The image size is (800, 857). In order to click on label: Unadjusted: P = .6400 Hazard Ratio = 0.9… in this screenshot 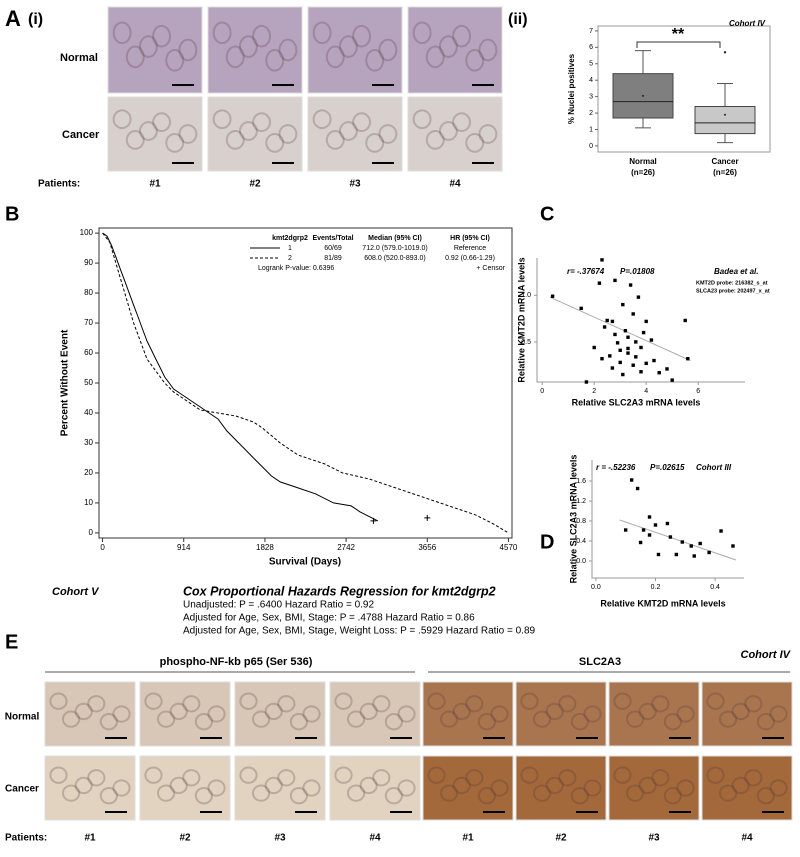, I will do `click(278, 605)`.